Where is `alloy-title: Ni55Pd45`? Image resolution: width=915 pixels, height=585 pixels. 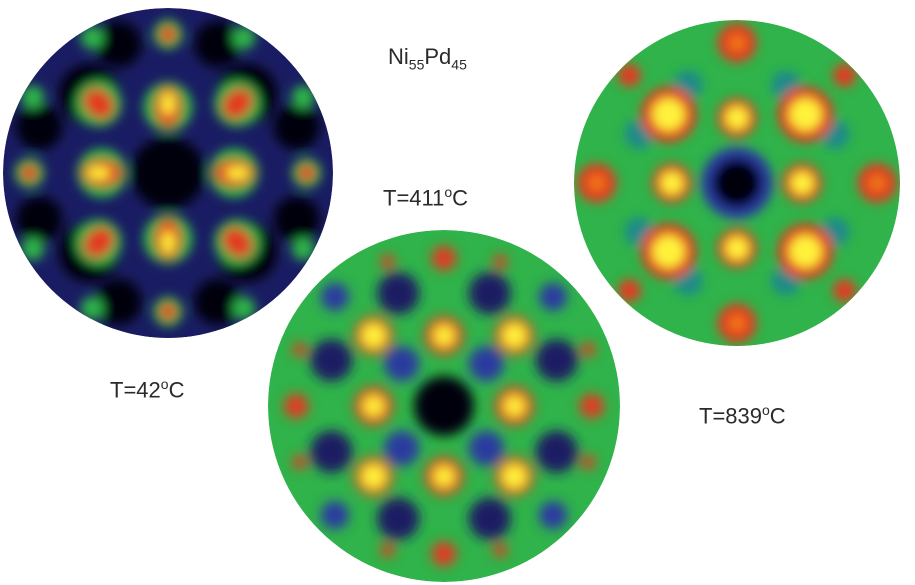
alloy-title: Ni55Pd45 is located at coordinates (427, 58).